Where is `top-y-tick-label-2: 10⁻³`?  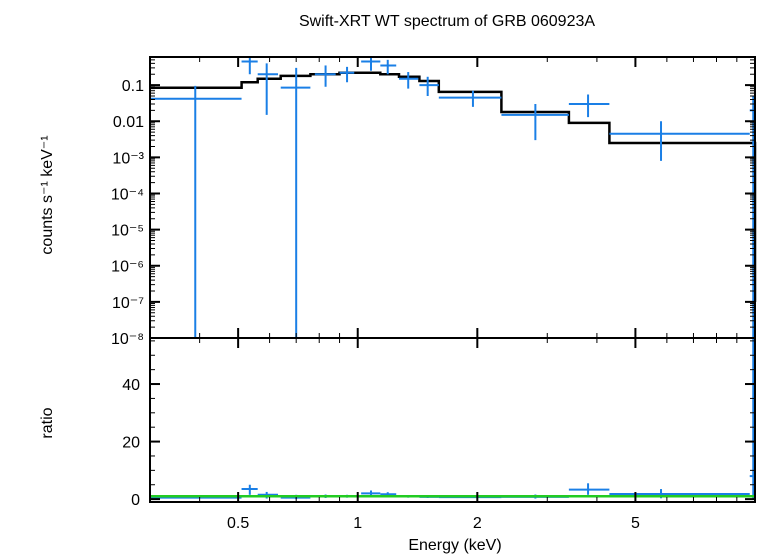
top-y-tick-label-2: 10⁻³ is located at coordinates (128, 158).